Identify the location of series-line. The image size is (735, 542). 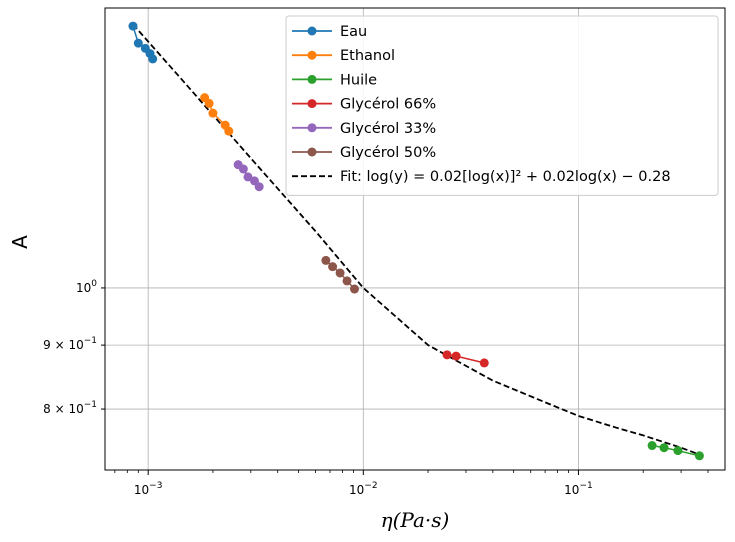
(675, 450).